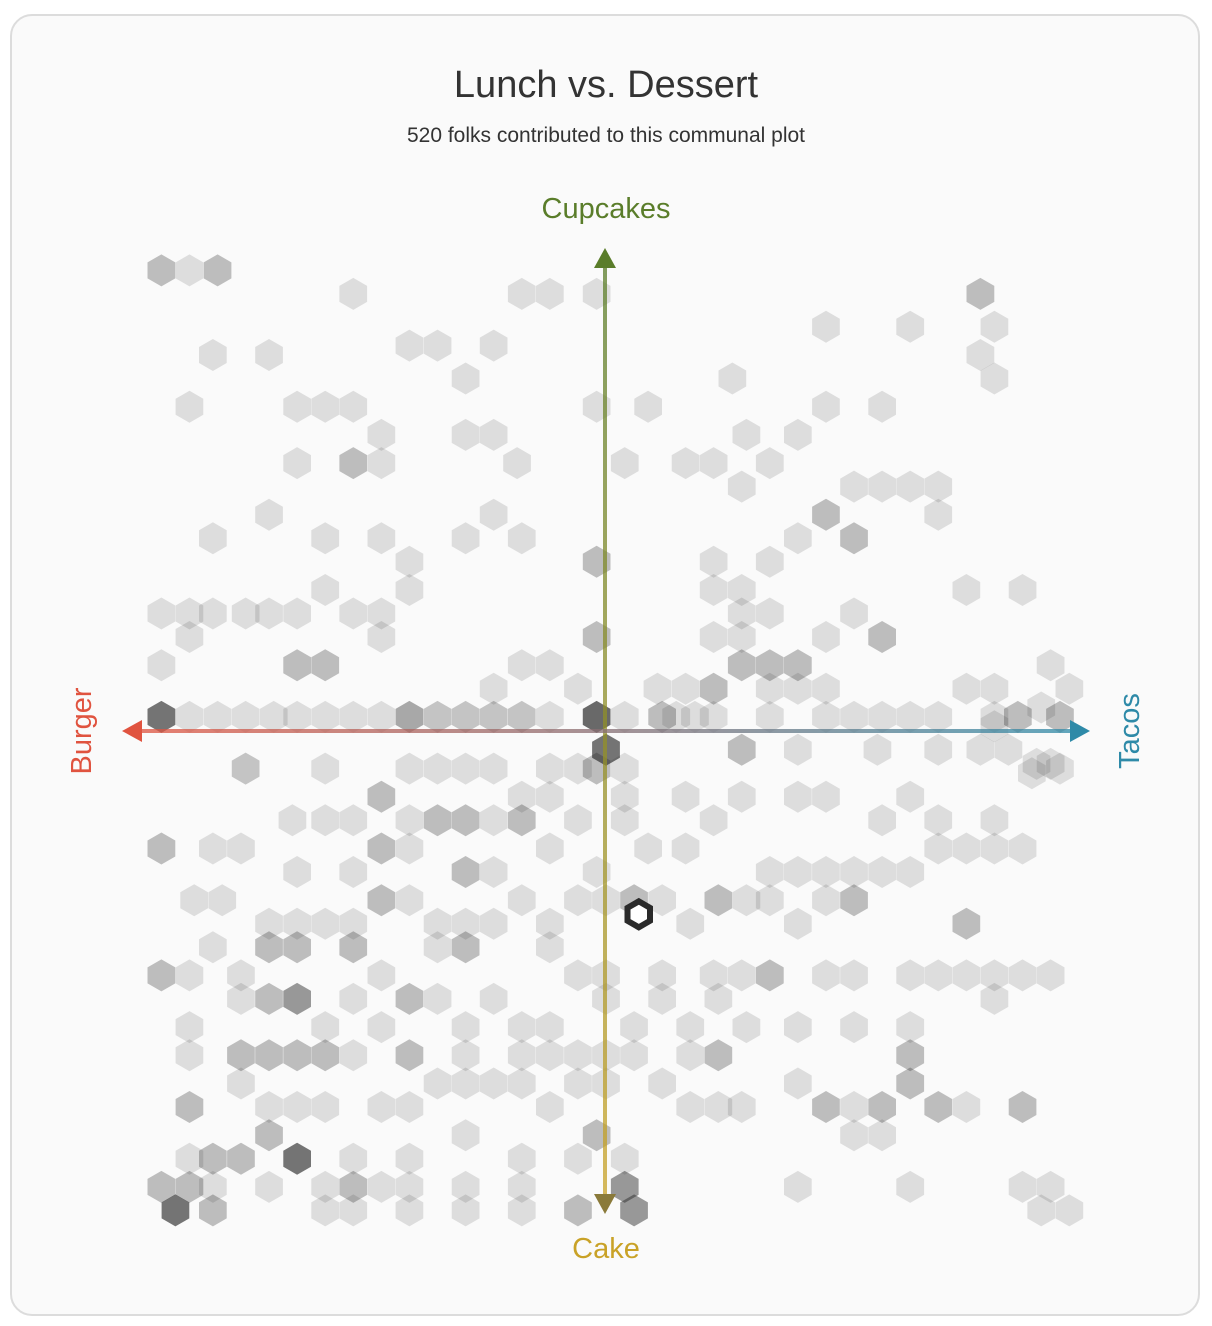  I want to click on horizontal-axis-line, so click(607, 731).